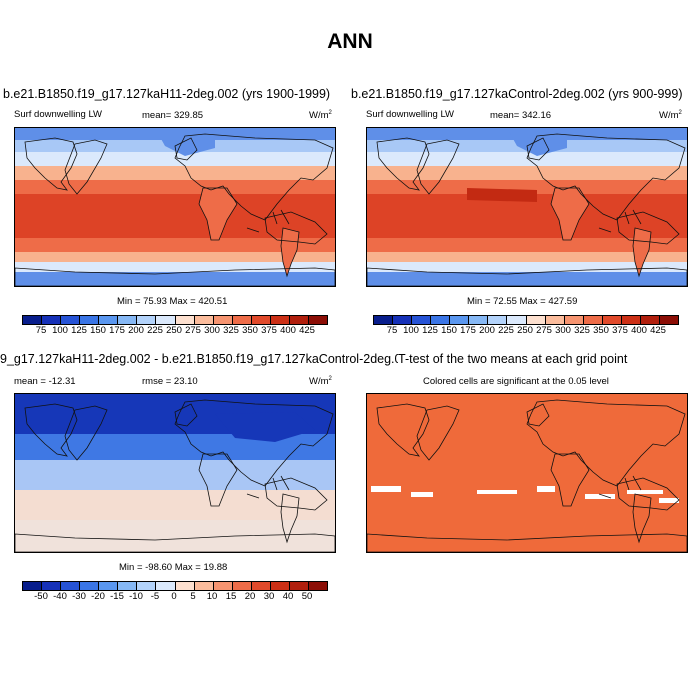  I want to click on colorbar-tick-label: 10, so click(212, 596).